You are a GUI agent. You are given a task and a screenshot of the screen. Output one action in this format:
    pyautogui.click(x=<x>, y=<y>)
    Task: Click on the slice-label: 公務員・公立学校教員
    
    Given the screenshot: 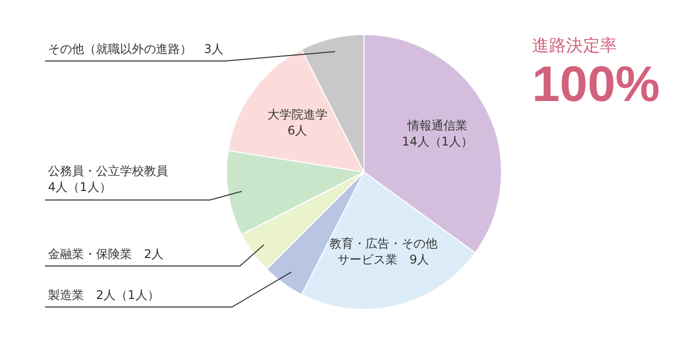 What is the action you would take?
    pyautogui.click(x=108, y=171)
    